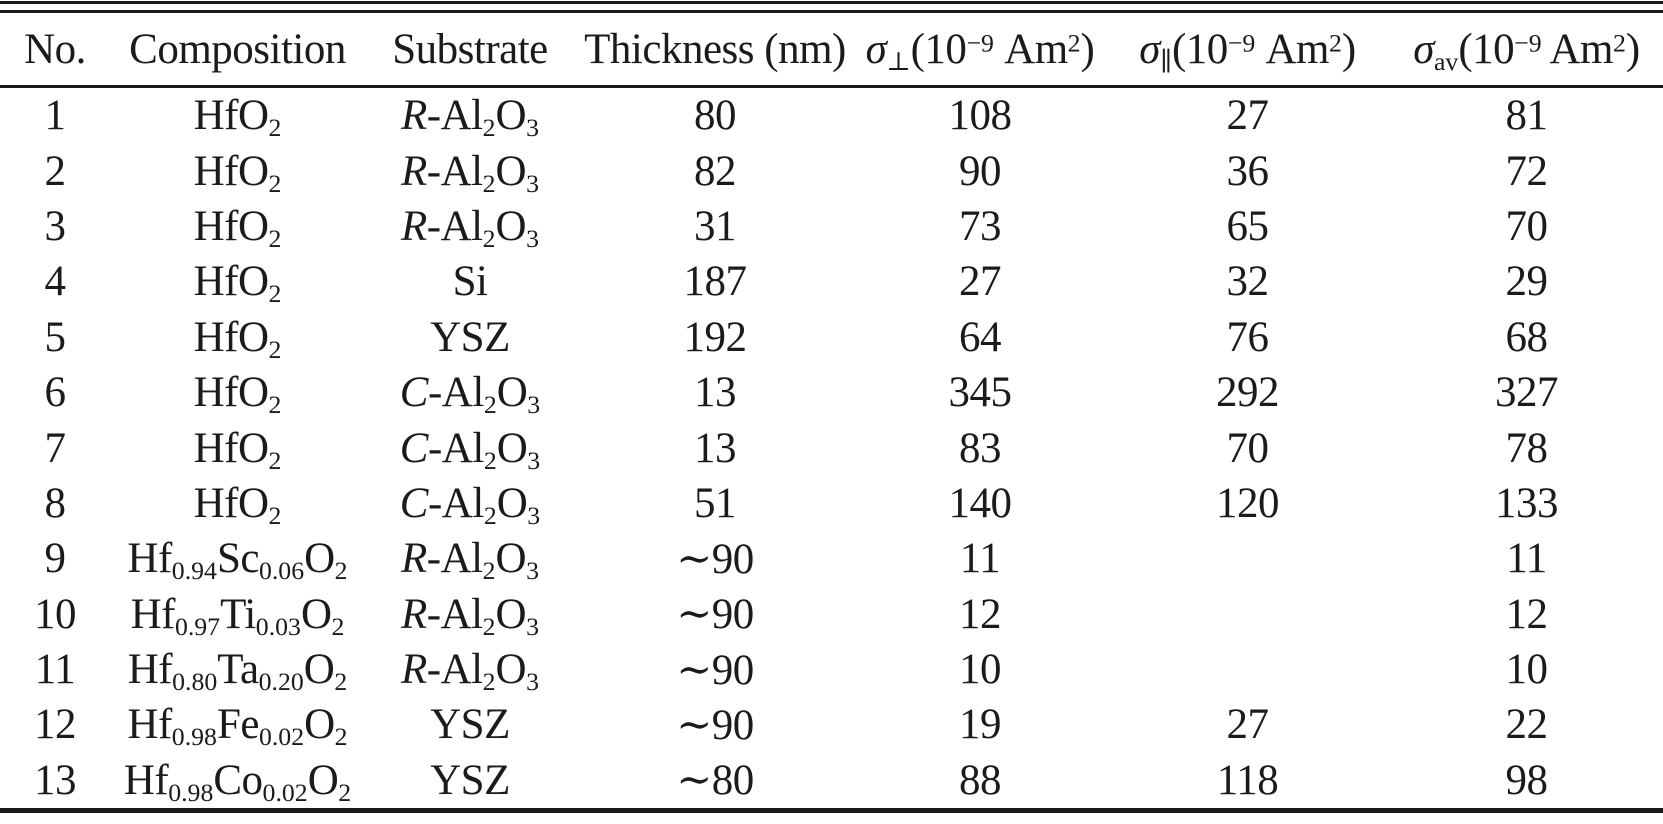 The image size is (1663, 824). I want to click on cell-no: 9, so click(55, 559).